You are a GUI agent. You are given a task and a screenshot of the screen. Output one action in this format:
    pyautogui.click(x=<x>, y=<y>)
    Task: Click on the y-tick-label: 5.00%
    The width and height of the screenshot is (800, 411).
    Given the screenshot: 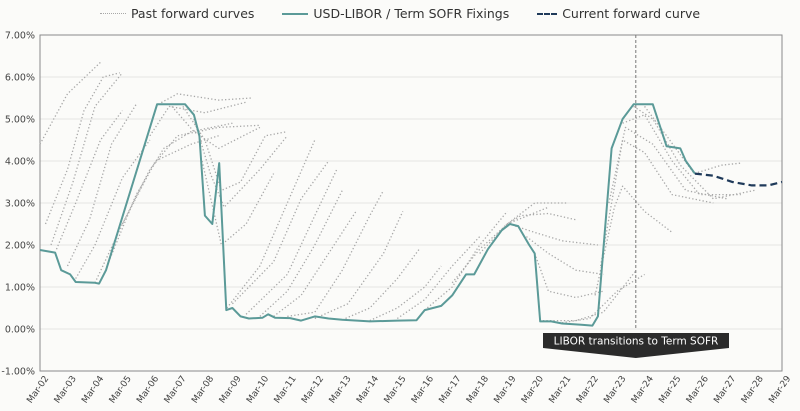 What is the action you would take?
    pyautogui.click(x=20, y=120)
    